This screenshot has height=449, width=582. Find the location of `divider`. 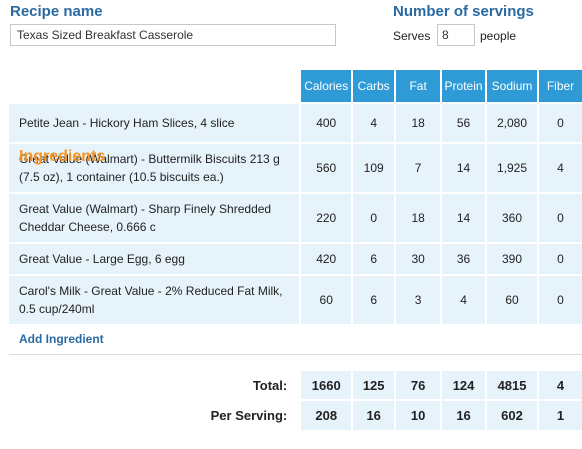

divider is located at coordinates (295, 362).